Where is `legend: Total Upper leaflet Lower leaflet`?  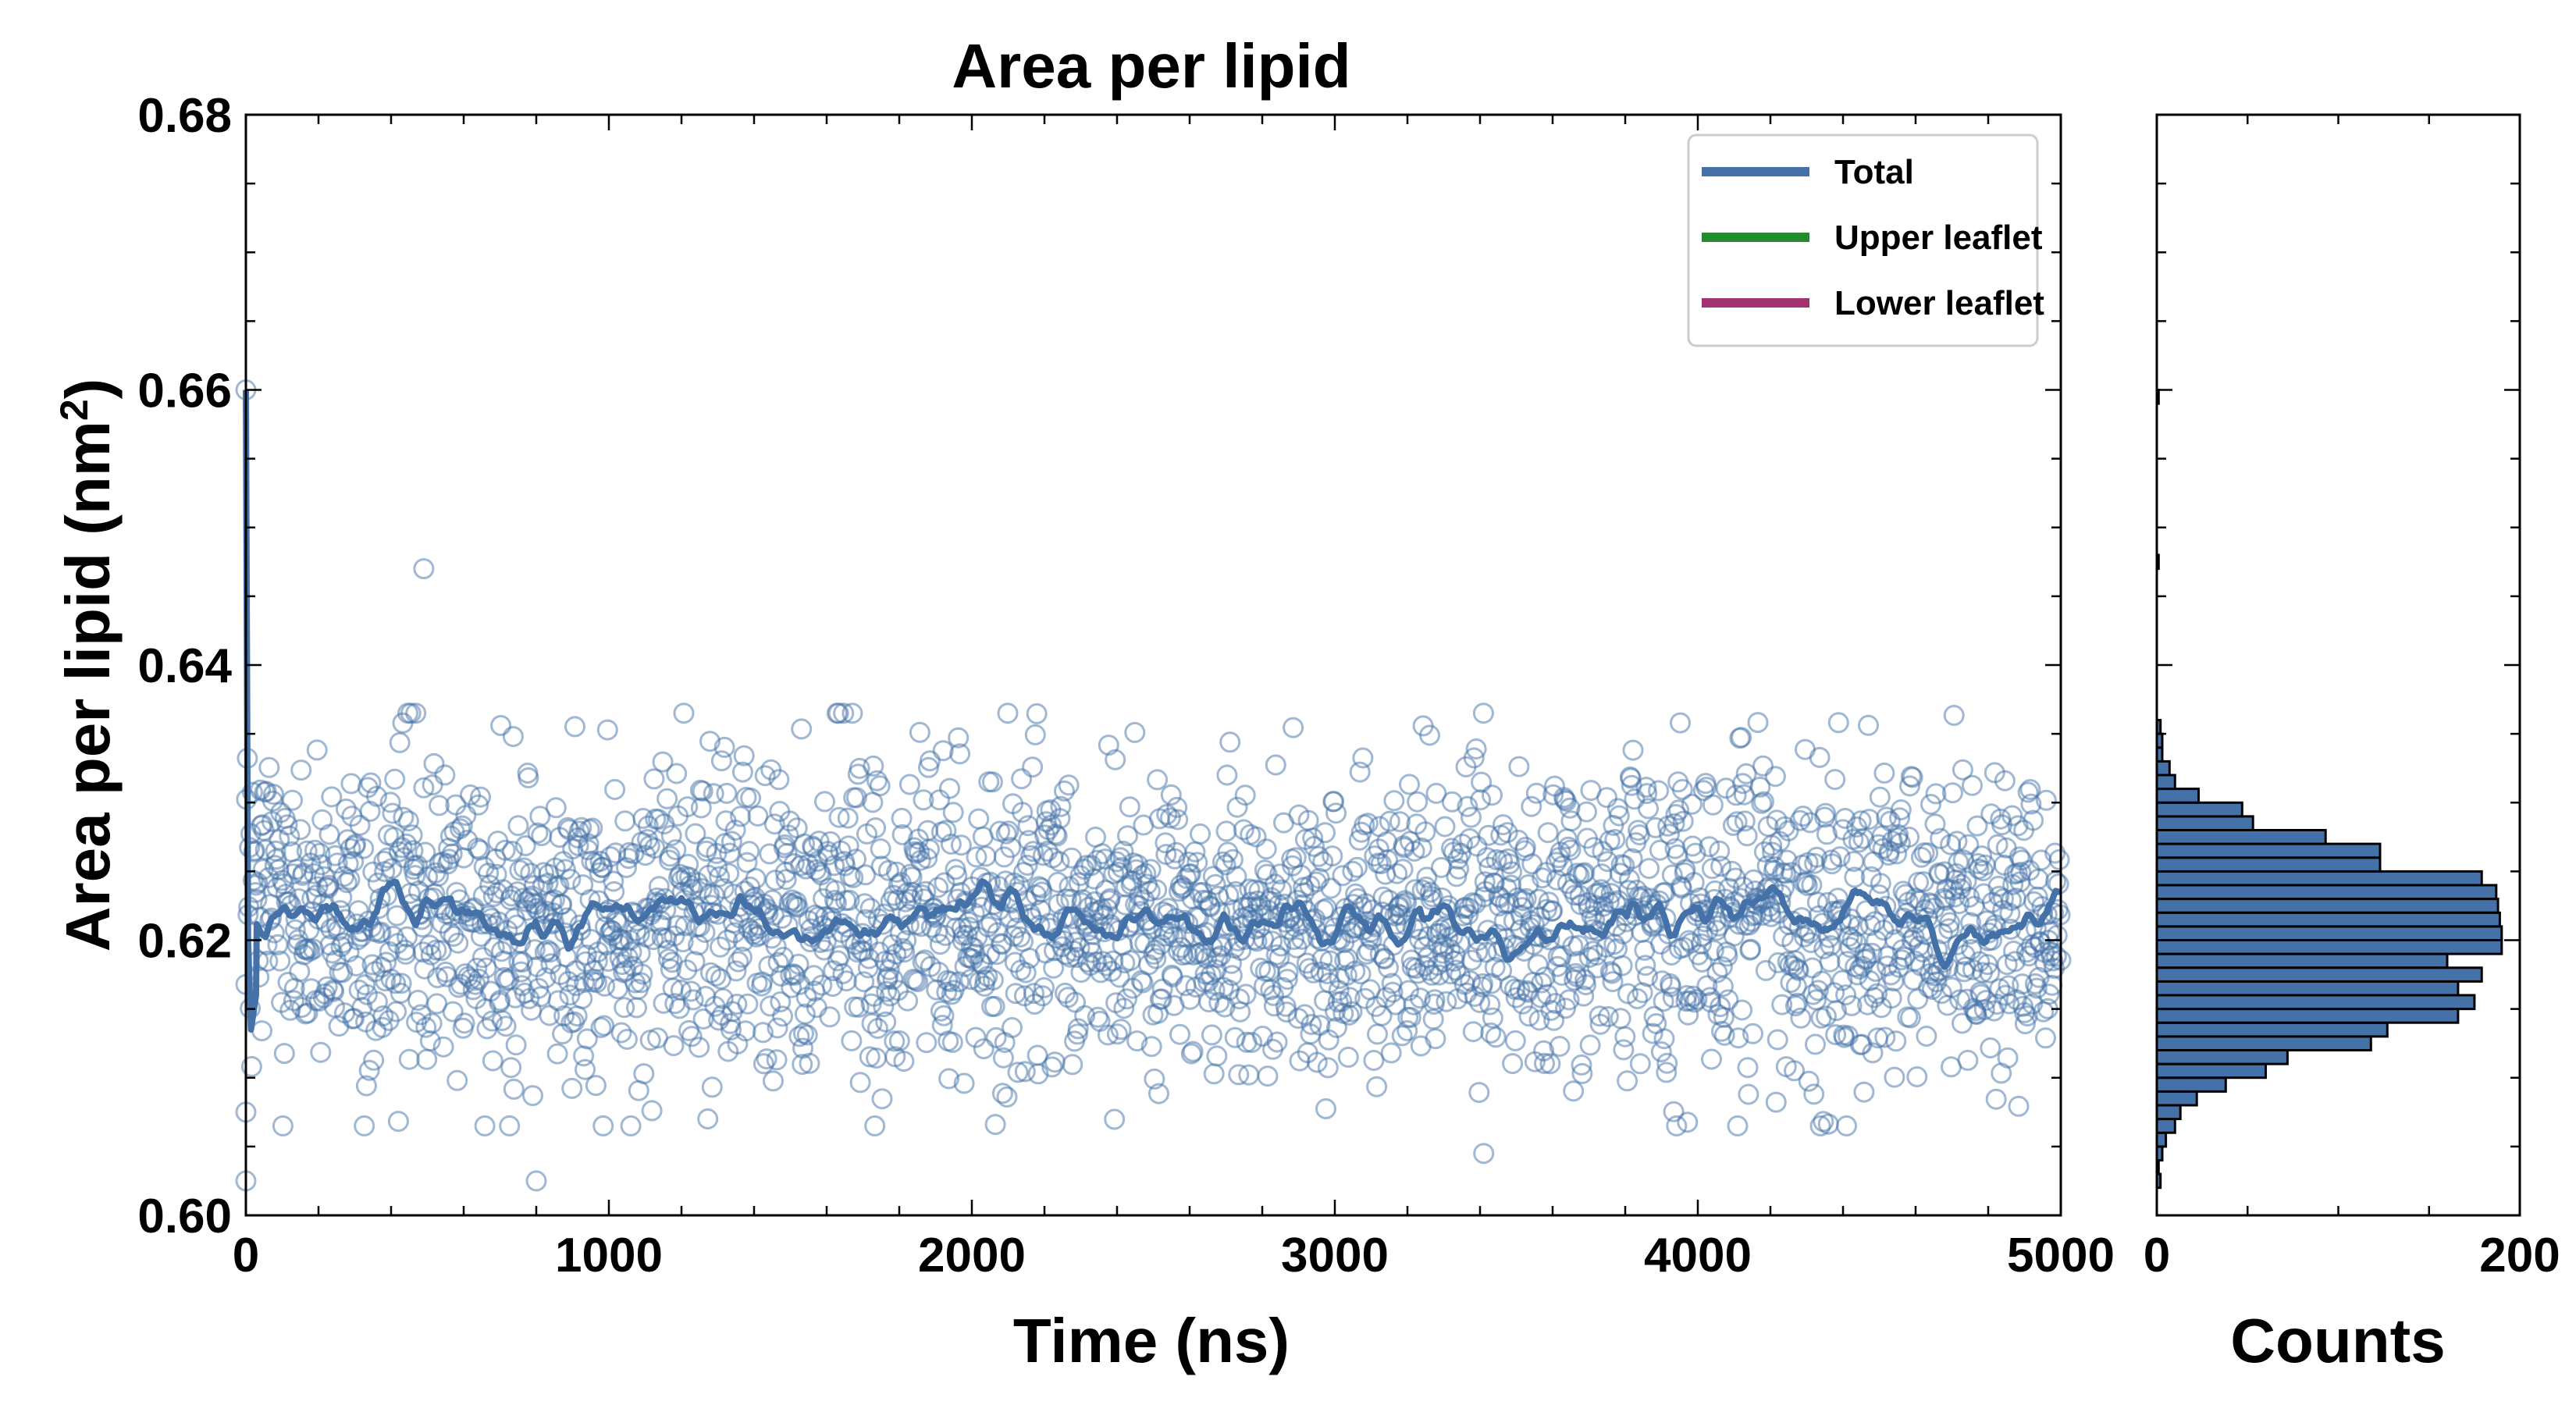
legend: Total Upper leaflet Lower leaflet is located at coordinates (1865, 240).